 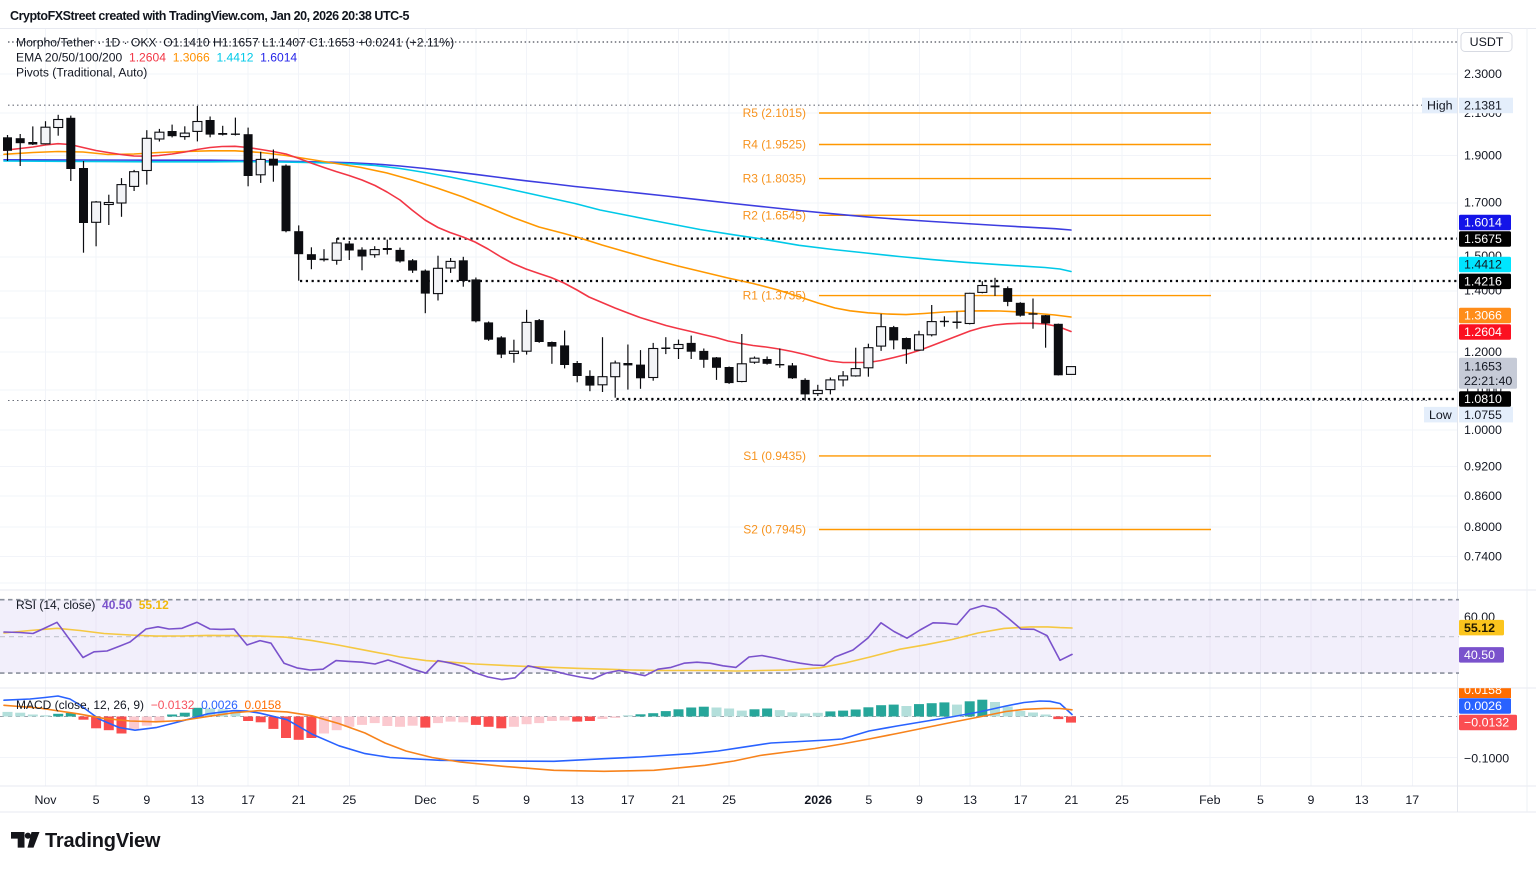 What do you see at coordinates (774, 296) in the screenshot?
I see `svg-text: R1 (1.3735)` at bounding box center [774, 296].